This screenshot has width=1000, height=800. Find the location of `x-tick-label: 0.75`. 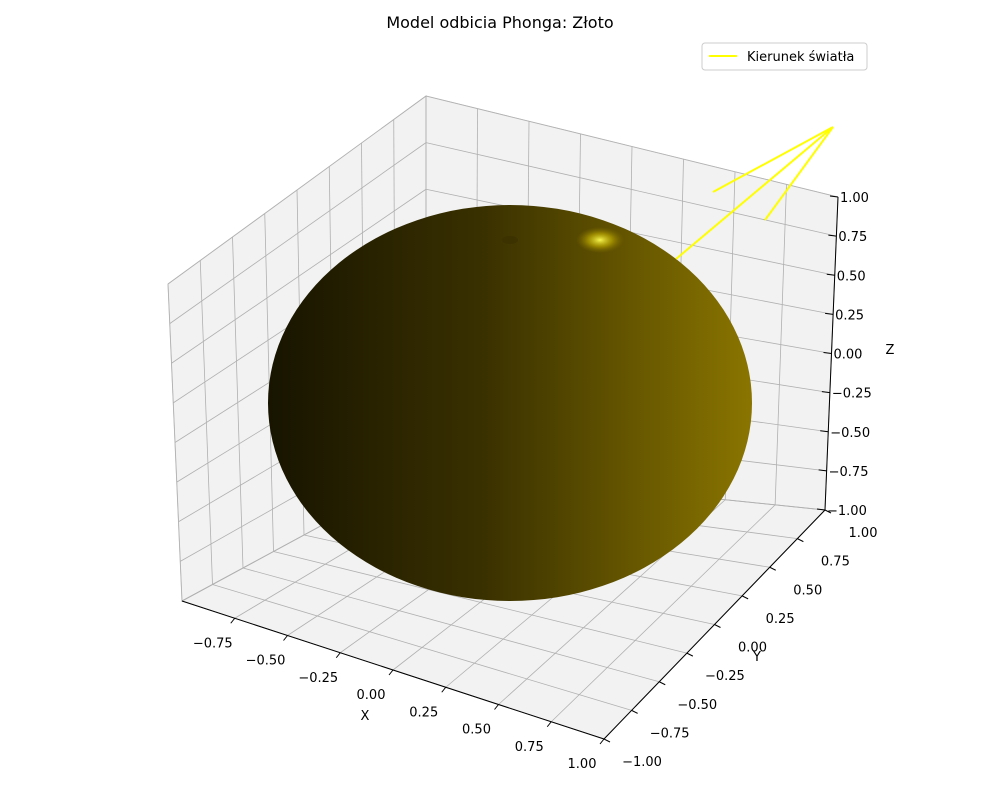

x-tick-label: 0.75 is located at coordinates (529, 747).